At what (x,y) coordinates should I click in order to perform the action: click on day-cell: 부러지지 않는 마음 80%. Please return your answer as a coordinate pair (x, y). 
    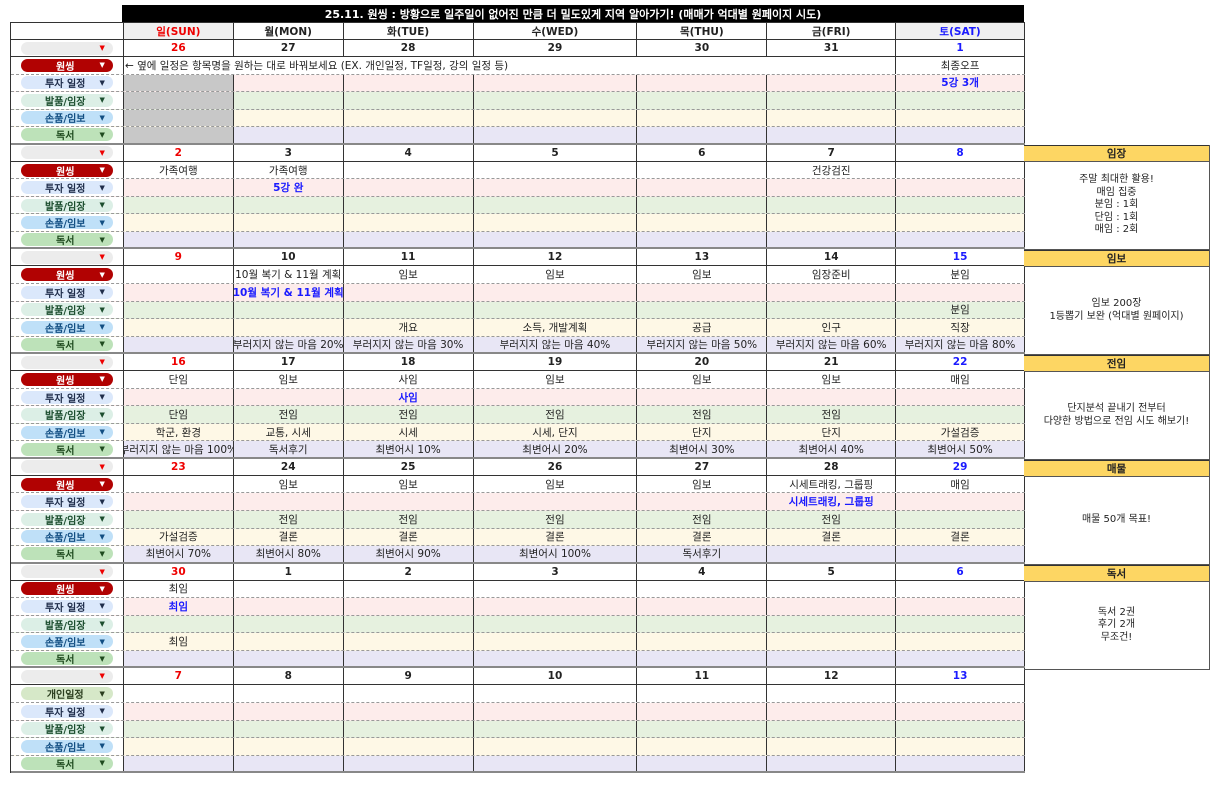
    Looking at the image, I should click on (961, 344).